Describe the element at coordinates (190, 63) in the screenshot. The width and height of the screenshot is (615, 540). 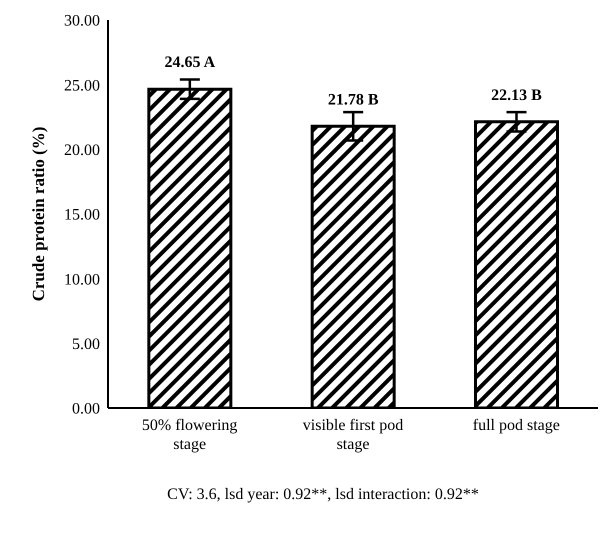
I see `data-label: 24.65 A` at that location.